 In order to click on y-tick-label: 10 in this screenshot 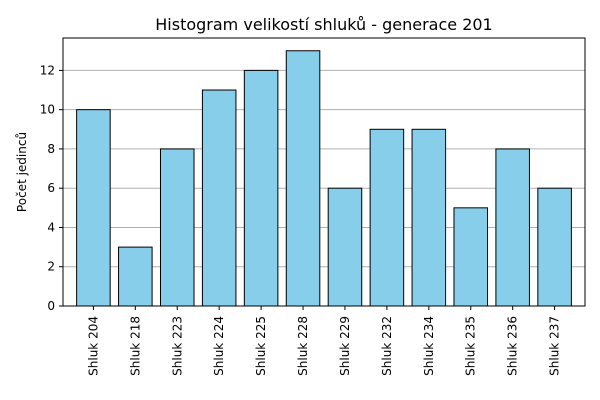, I will do `click(47, 110)`.